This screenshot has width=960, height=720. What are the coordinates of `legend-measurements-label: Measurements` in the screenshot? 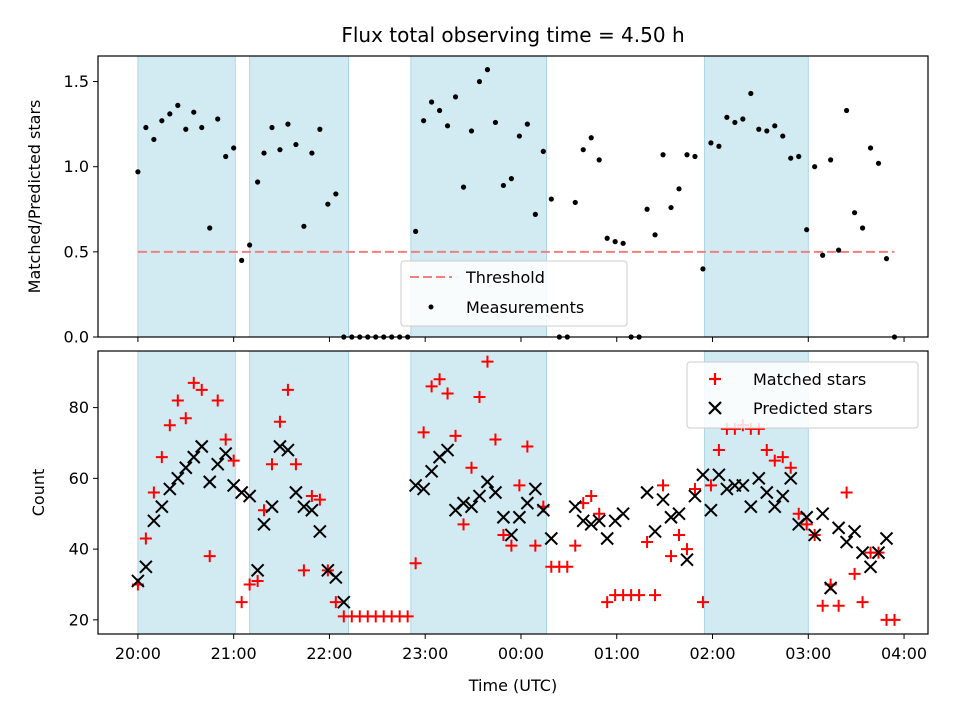 It's located at (525, 307).